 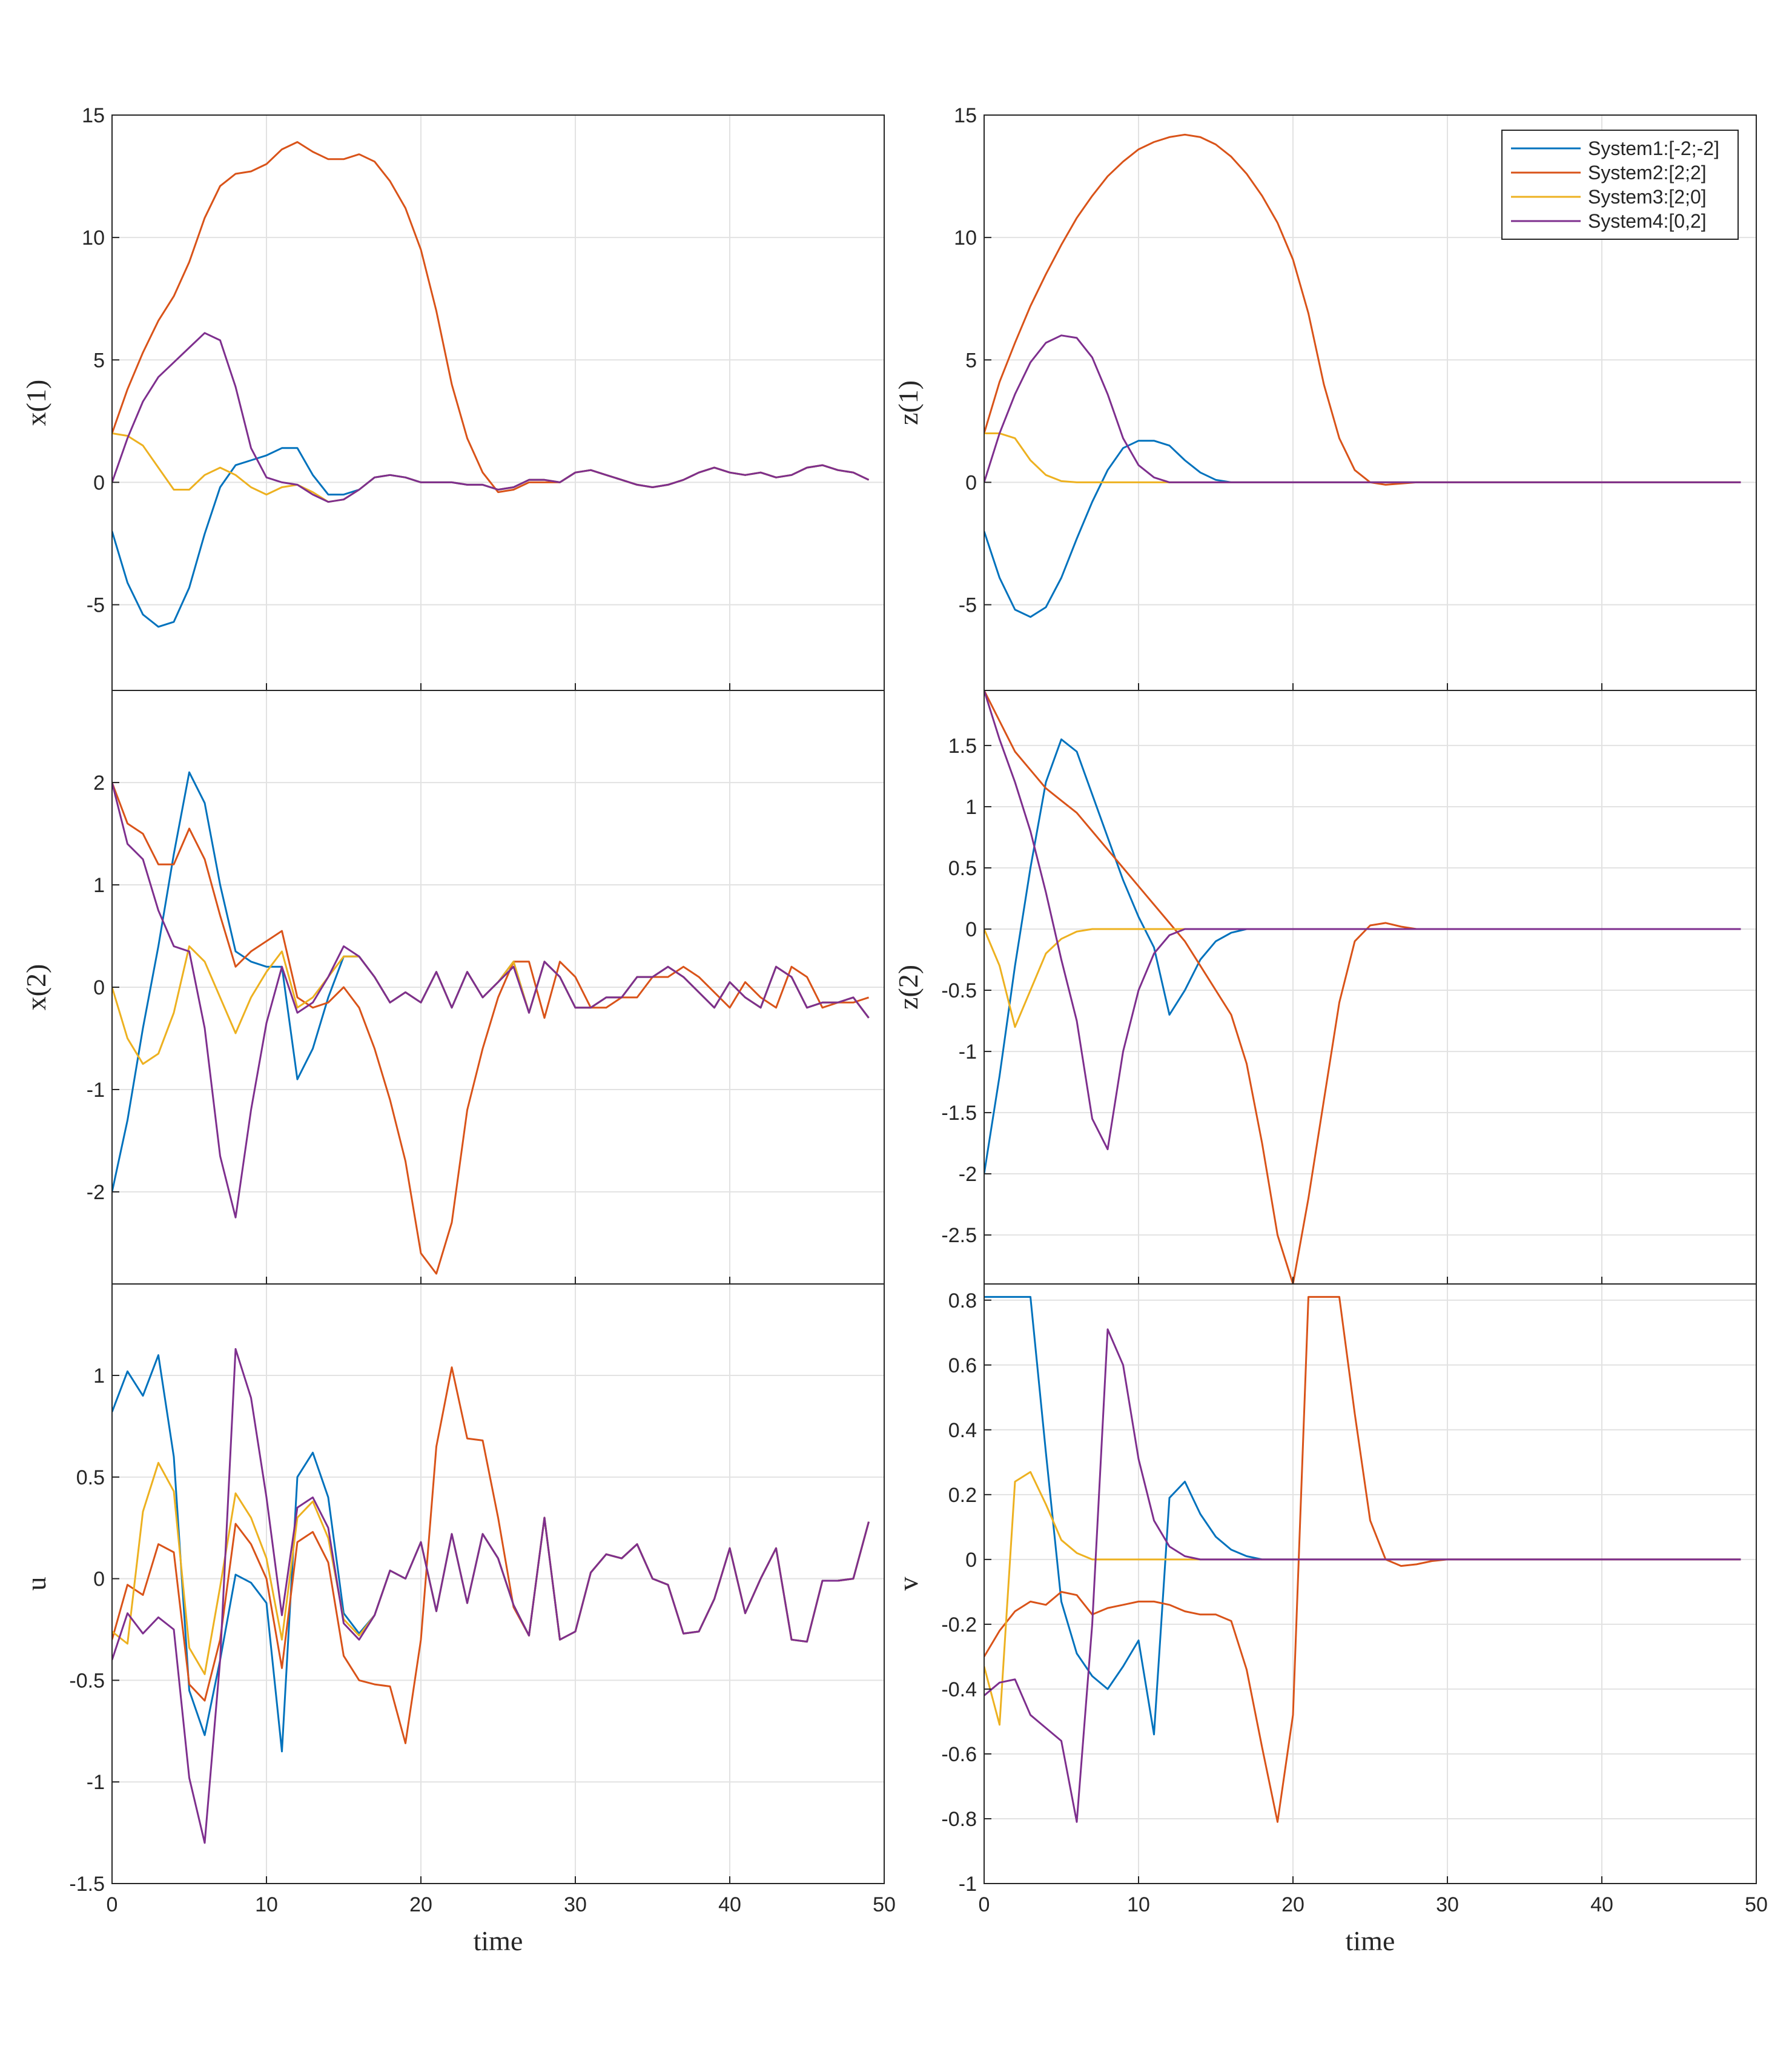 I want to click on tick-label-y: -0.8, so click(x=959, y=1819).